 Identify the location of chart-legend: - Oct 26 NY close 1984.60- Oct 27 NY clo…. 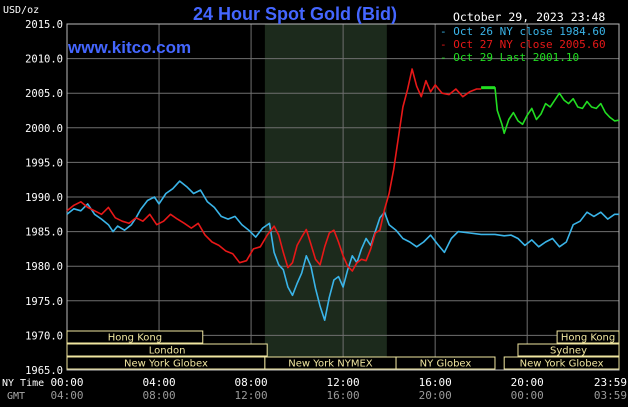
(523, 44).